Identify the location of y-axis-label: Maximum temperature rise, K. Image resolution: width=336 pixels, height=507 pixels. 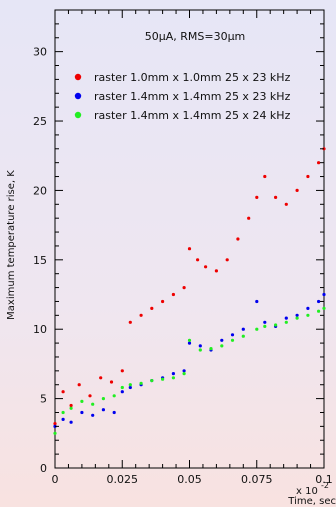
(11, 245).